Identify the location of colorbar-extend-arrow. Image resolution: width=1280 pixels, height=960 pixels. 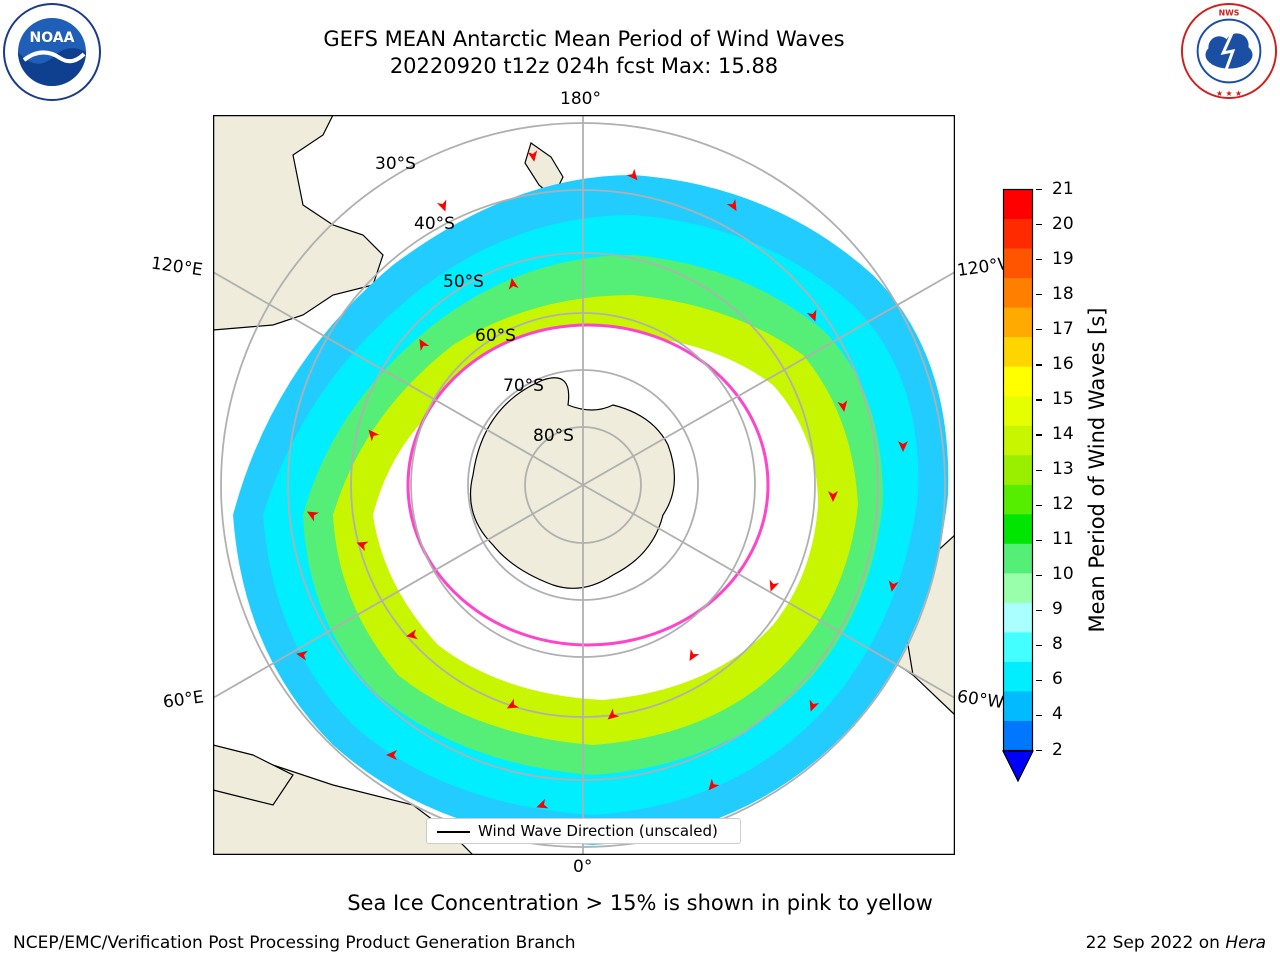
(1018, 766).